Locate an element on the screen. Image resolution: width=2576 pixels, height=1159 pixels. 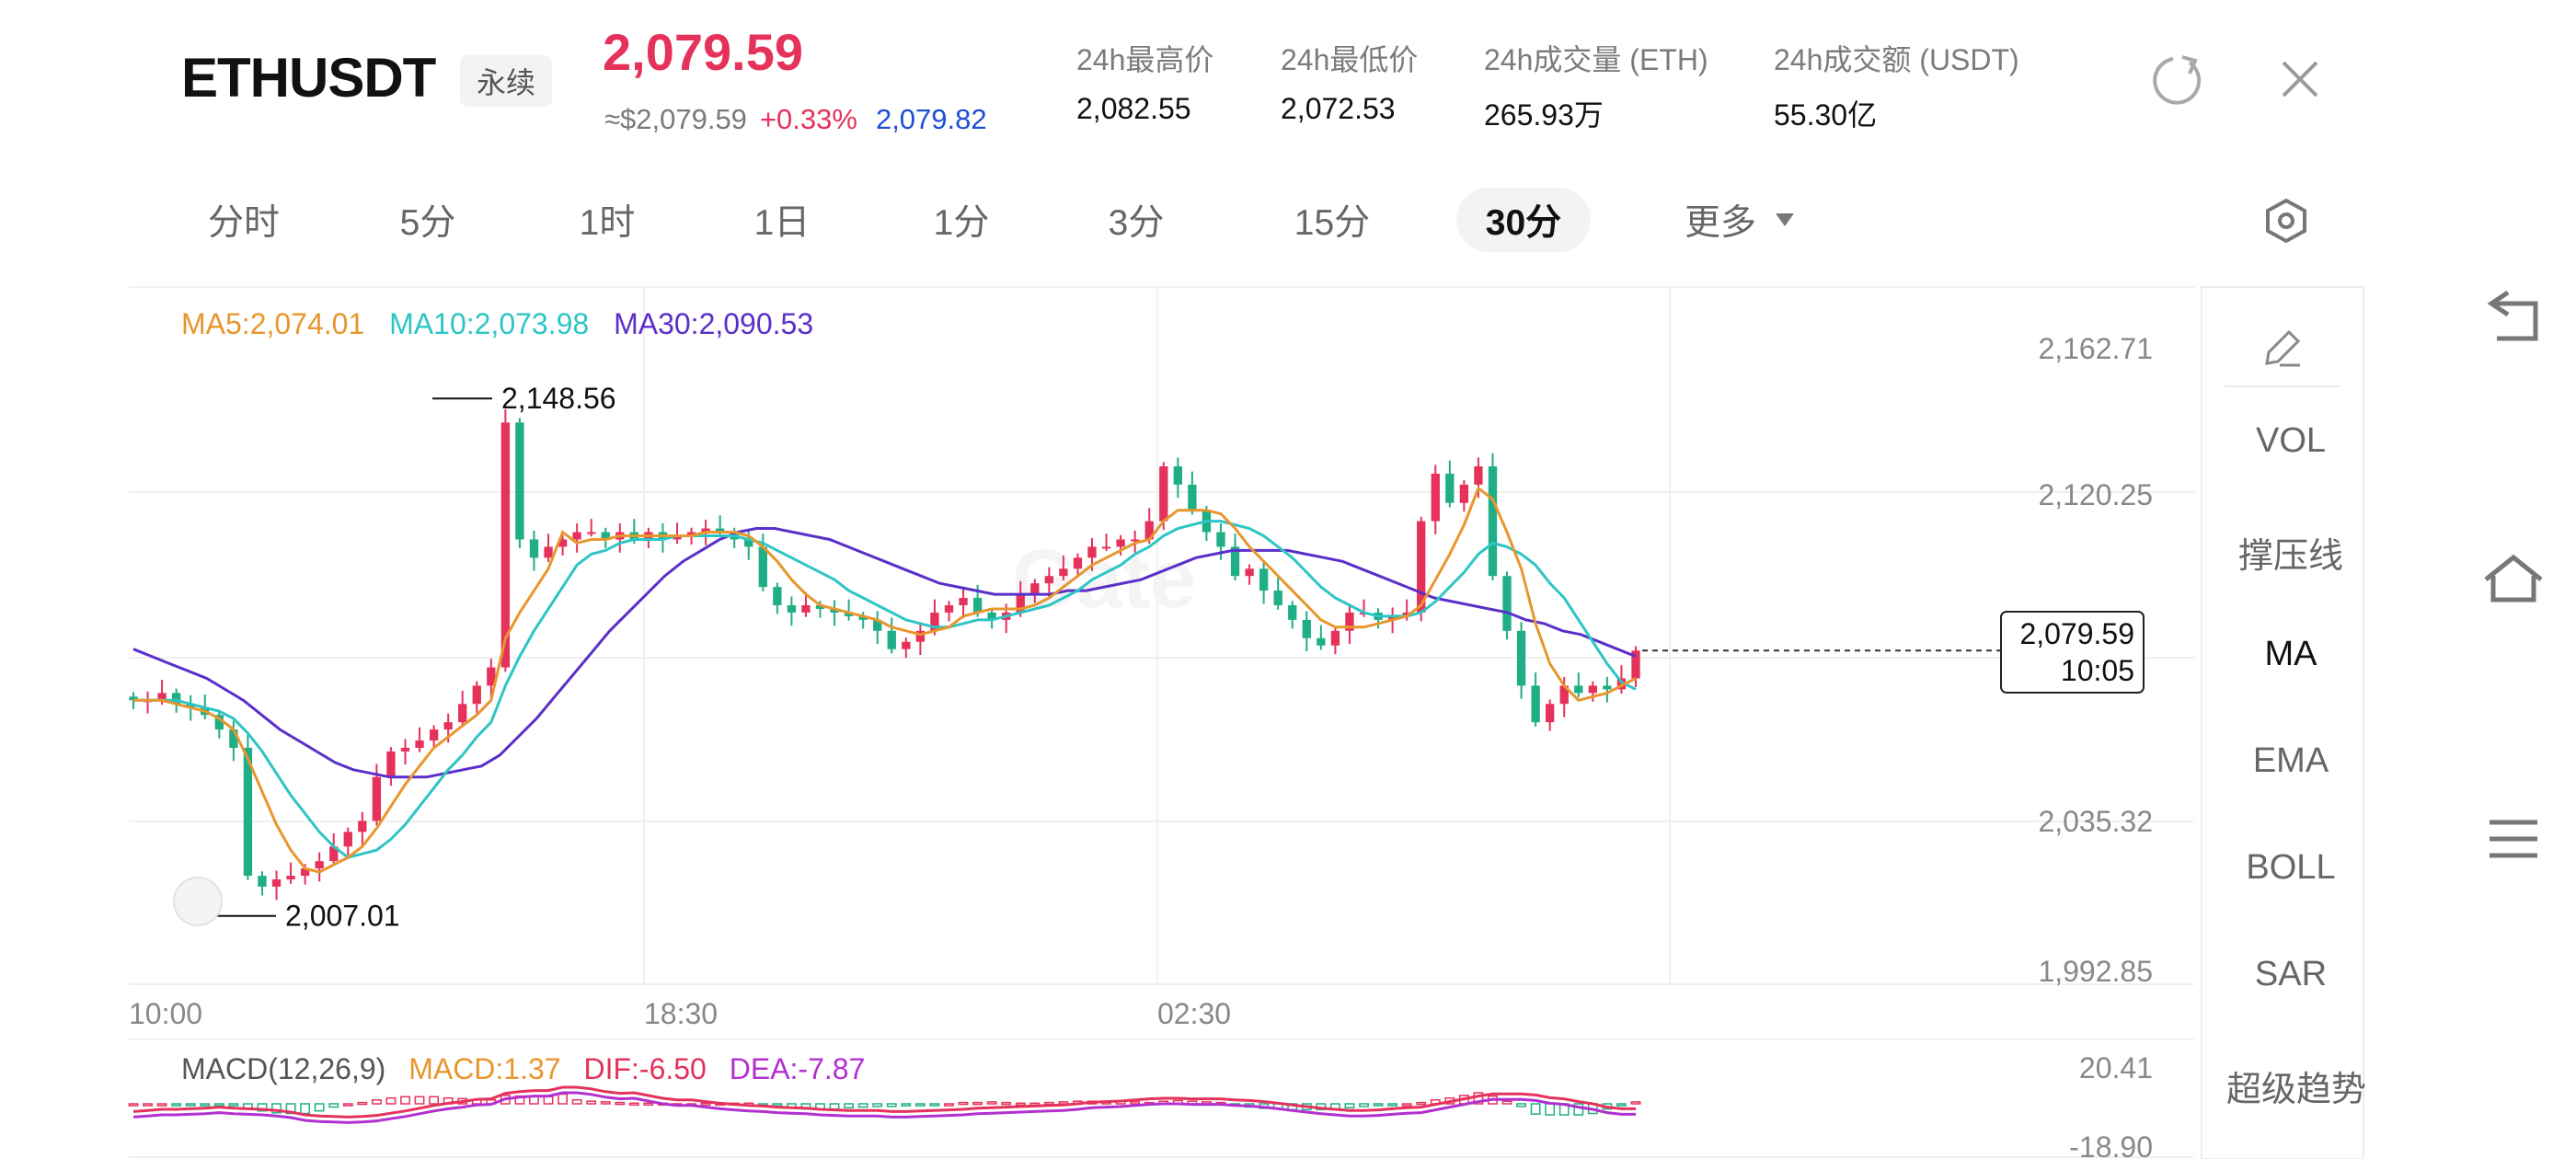
indicator-support-resistance: 撑压线 is located at coordinates (2290, 556).